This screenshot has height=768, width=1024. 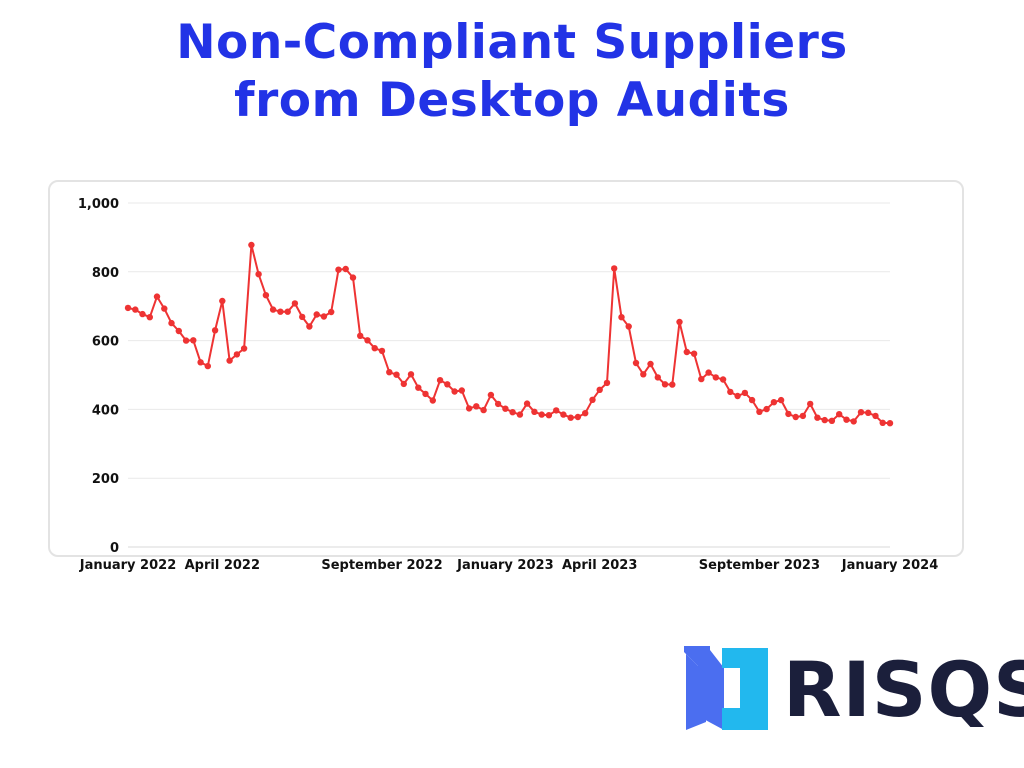 I want to click on risqs-logo-icon, so click(x=726, y=688).